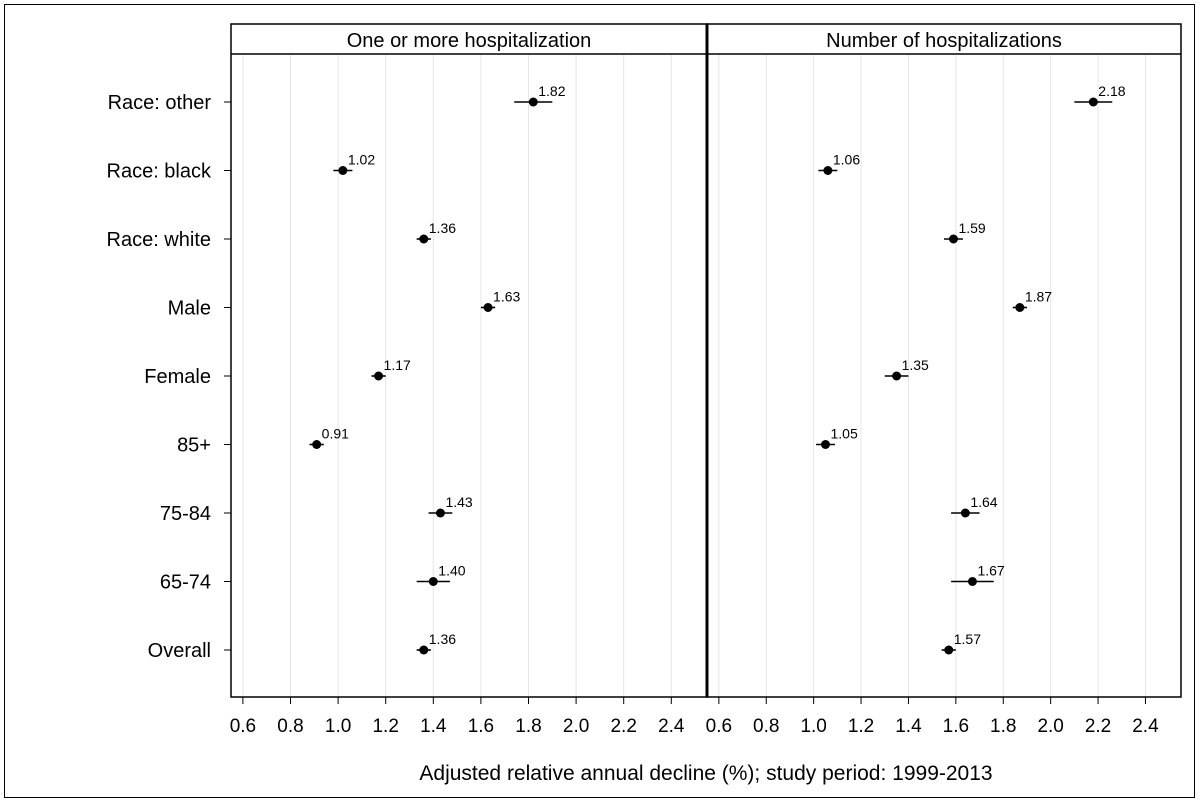 The width and height of the screenshot is (1201, 802). What do you see at coordinates (159, 240) in the screenshot?
I see `y-category-label: Race: white` at bounding box center [159, 240].